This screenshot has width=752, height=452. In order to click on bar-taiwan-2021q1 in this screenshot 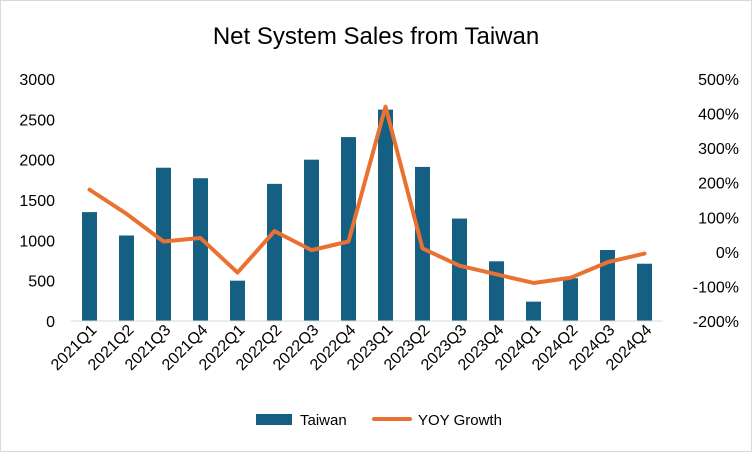, I will do `click(89, 266)`.